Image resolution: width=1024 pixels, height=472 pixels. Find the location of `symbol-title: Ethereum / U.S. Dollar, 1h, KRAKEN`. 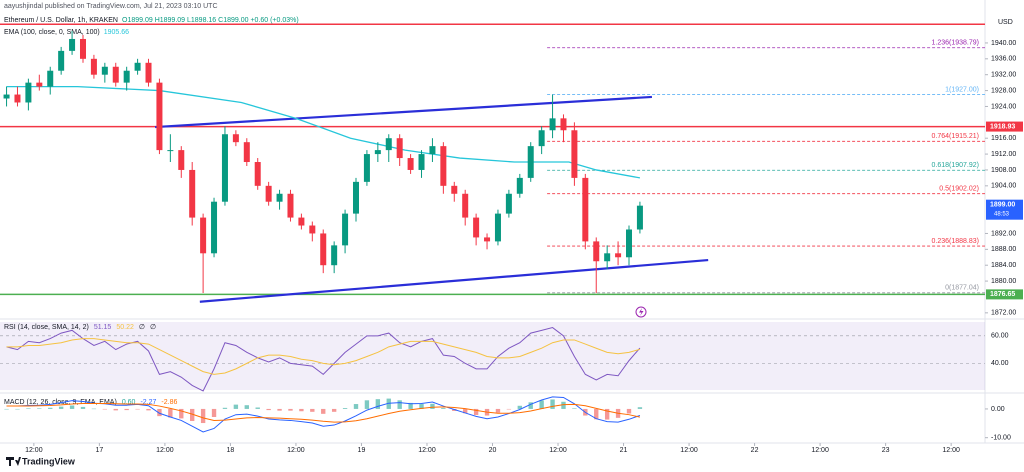

symbol-title: Ethereum / U.S. Dollar, 1h, KRAKEN is located at coordinates (61, 20).